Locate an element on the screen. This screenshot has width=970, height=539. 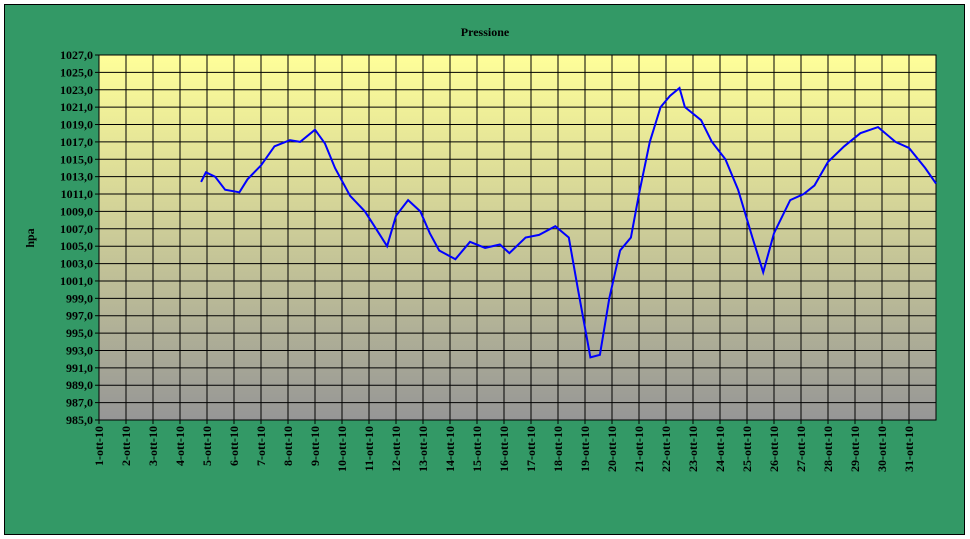
x-tick-label: 22-ott-10 is located at coordinates (666, 449).